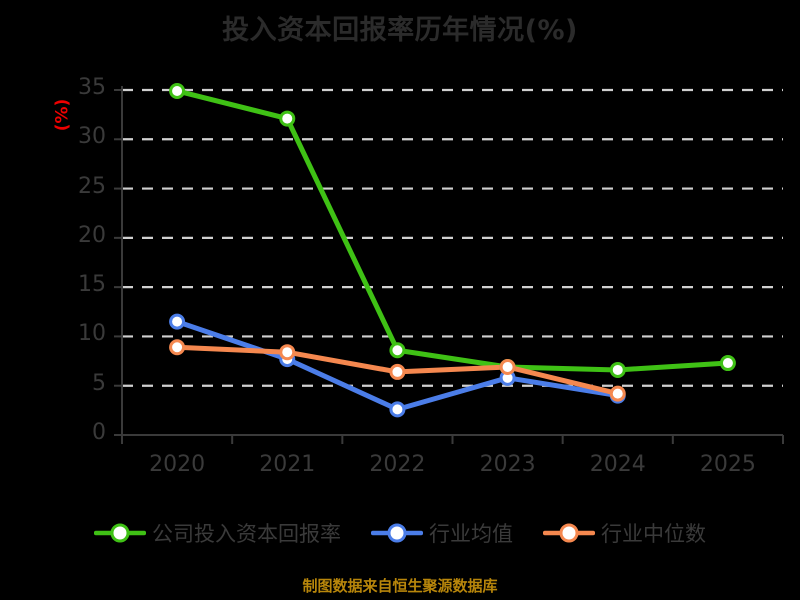  I want to click on y-tick-label: 15, so click(92, 285).